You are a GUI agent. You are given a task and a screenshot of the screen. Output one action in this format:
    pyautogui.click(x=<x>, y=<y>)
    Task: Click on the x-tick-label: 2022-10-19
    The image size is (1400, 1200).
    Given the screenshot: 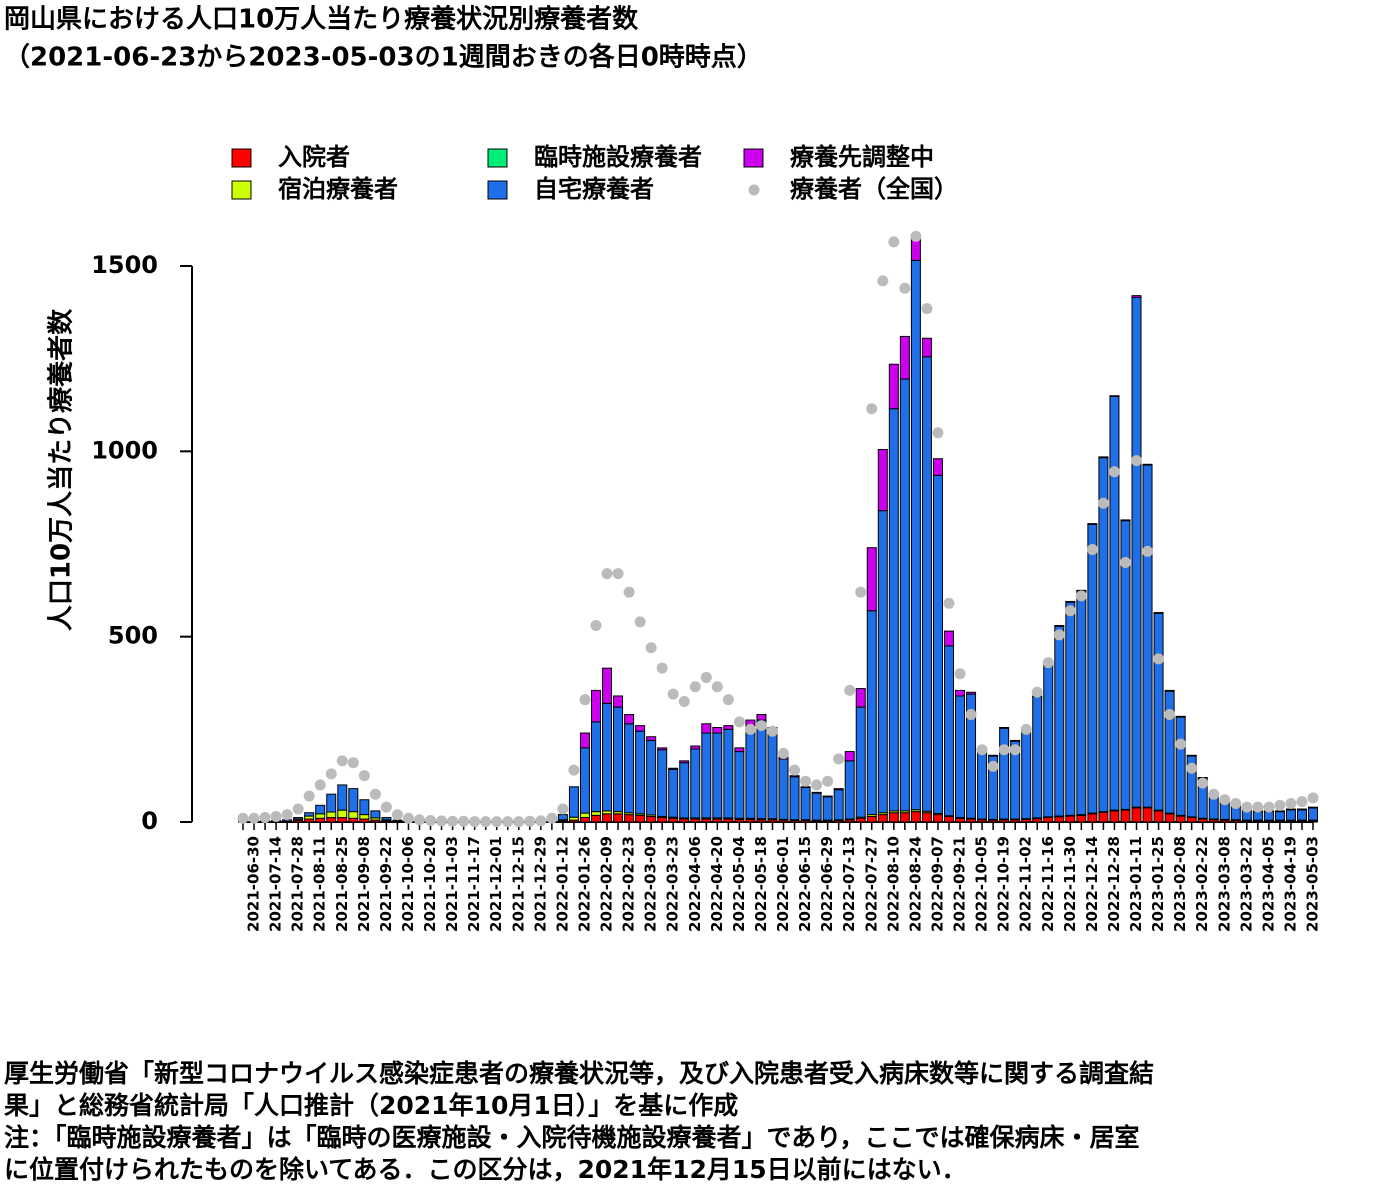 What is the action you would take?
    pyautogui.click(x=1004, y=884)
    